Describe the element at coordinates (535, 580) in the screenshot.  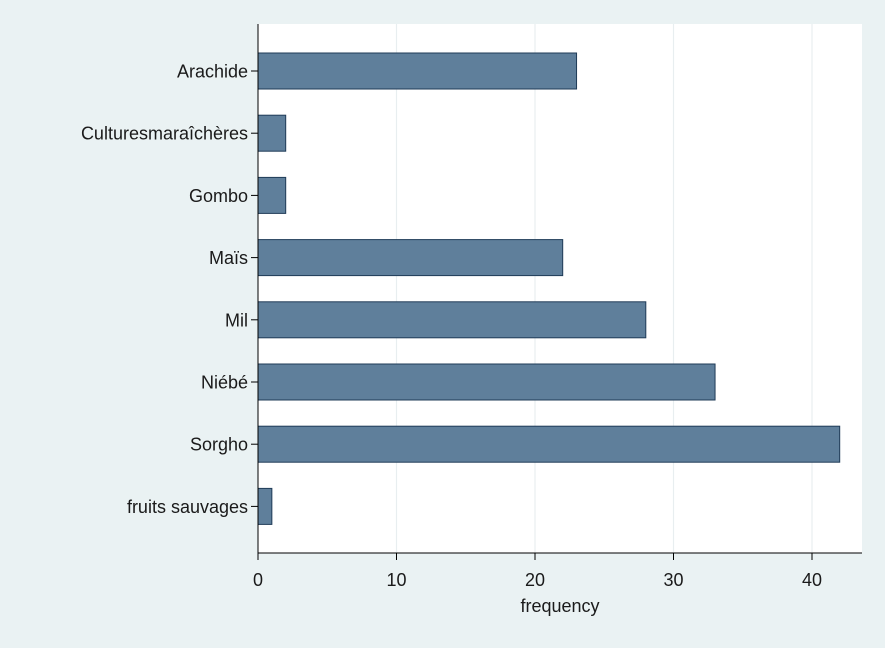
I see `x-tick-label: 20` at that location.